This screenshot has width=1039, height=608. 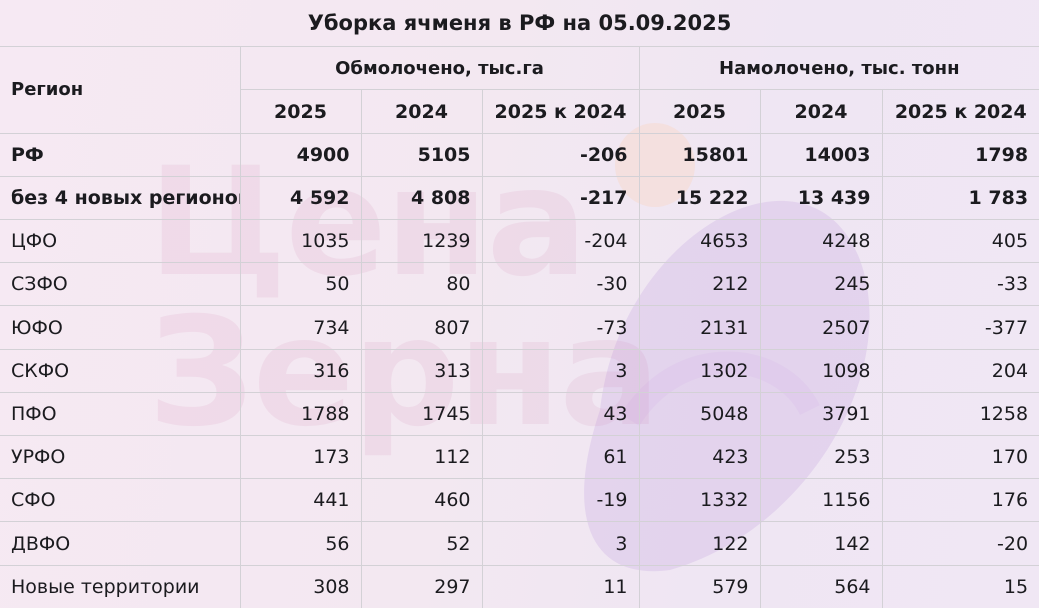 What do you see at coordinates (560, 154) in the screenshot?
I see `value-cell: -206` at bounding box center [560, 154].